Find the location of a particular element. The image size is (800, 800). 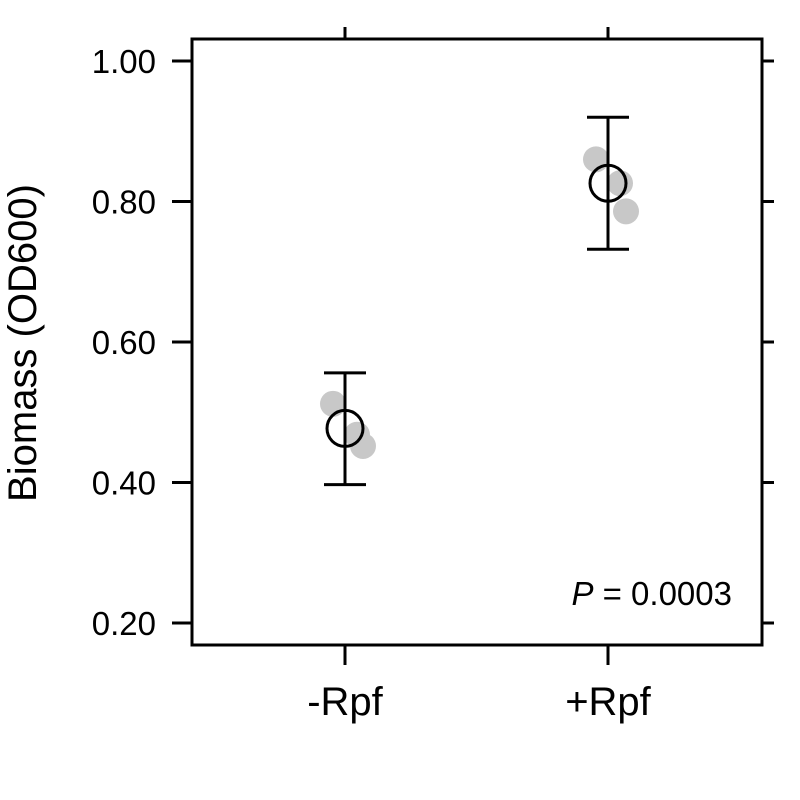

y-tick-label: 0.60 is located at coordinates (124, 342).